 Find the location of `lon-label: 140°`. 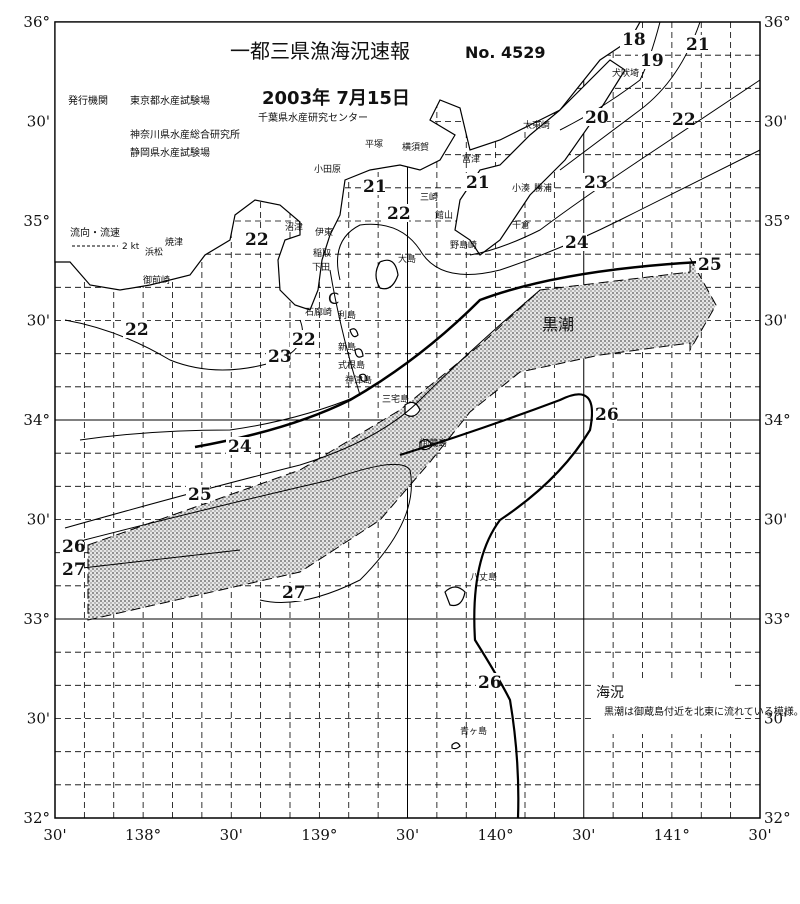

lon-label: 140° is located at coordinates (496, 835).